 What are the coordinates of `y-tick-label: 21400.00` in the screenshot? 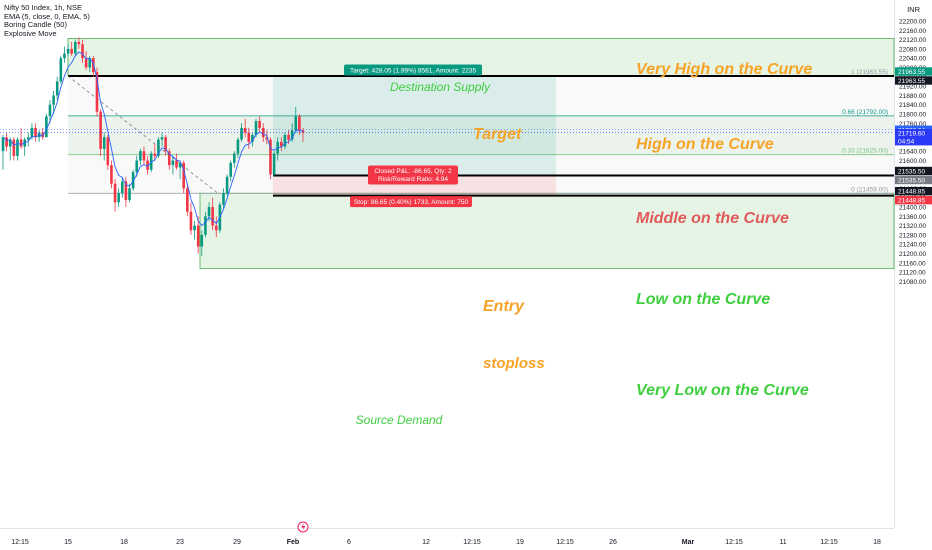 It's located at (912, 208).